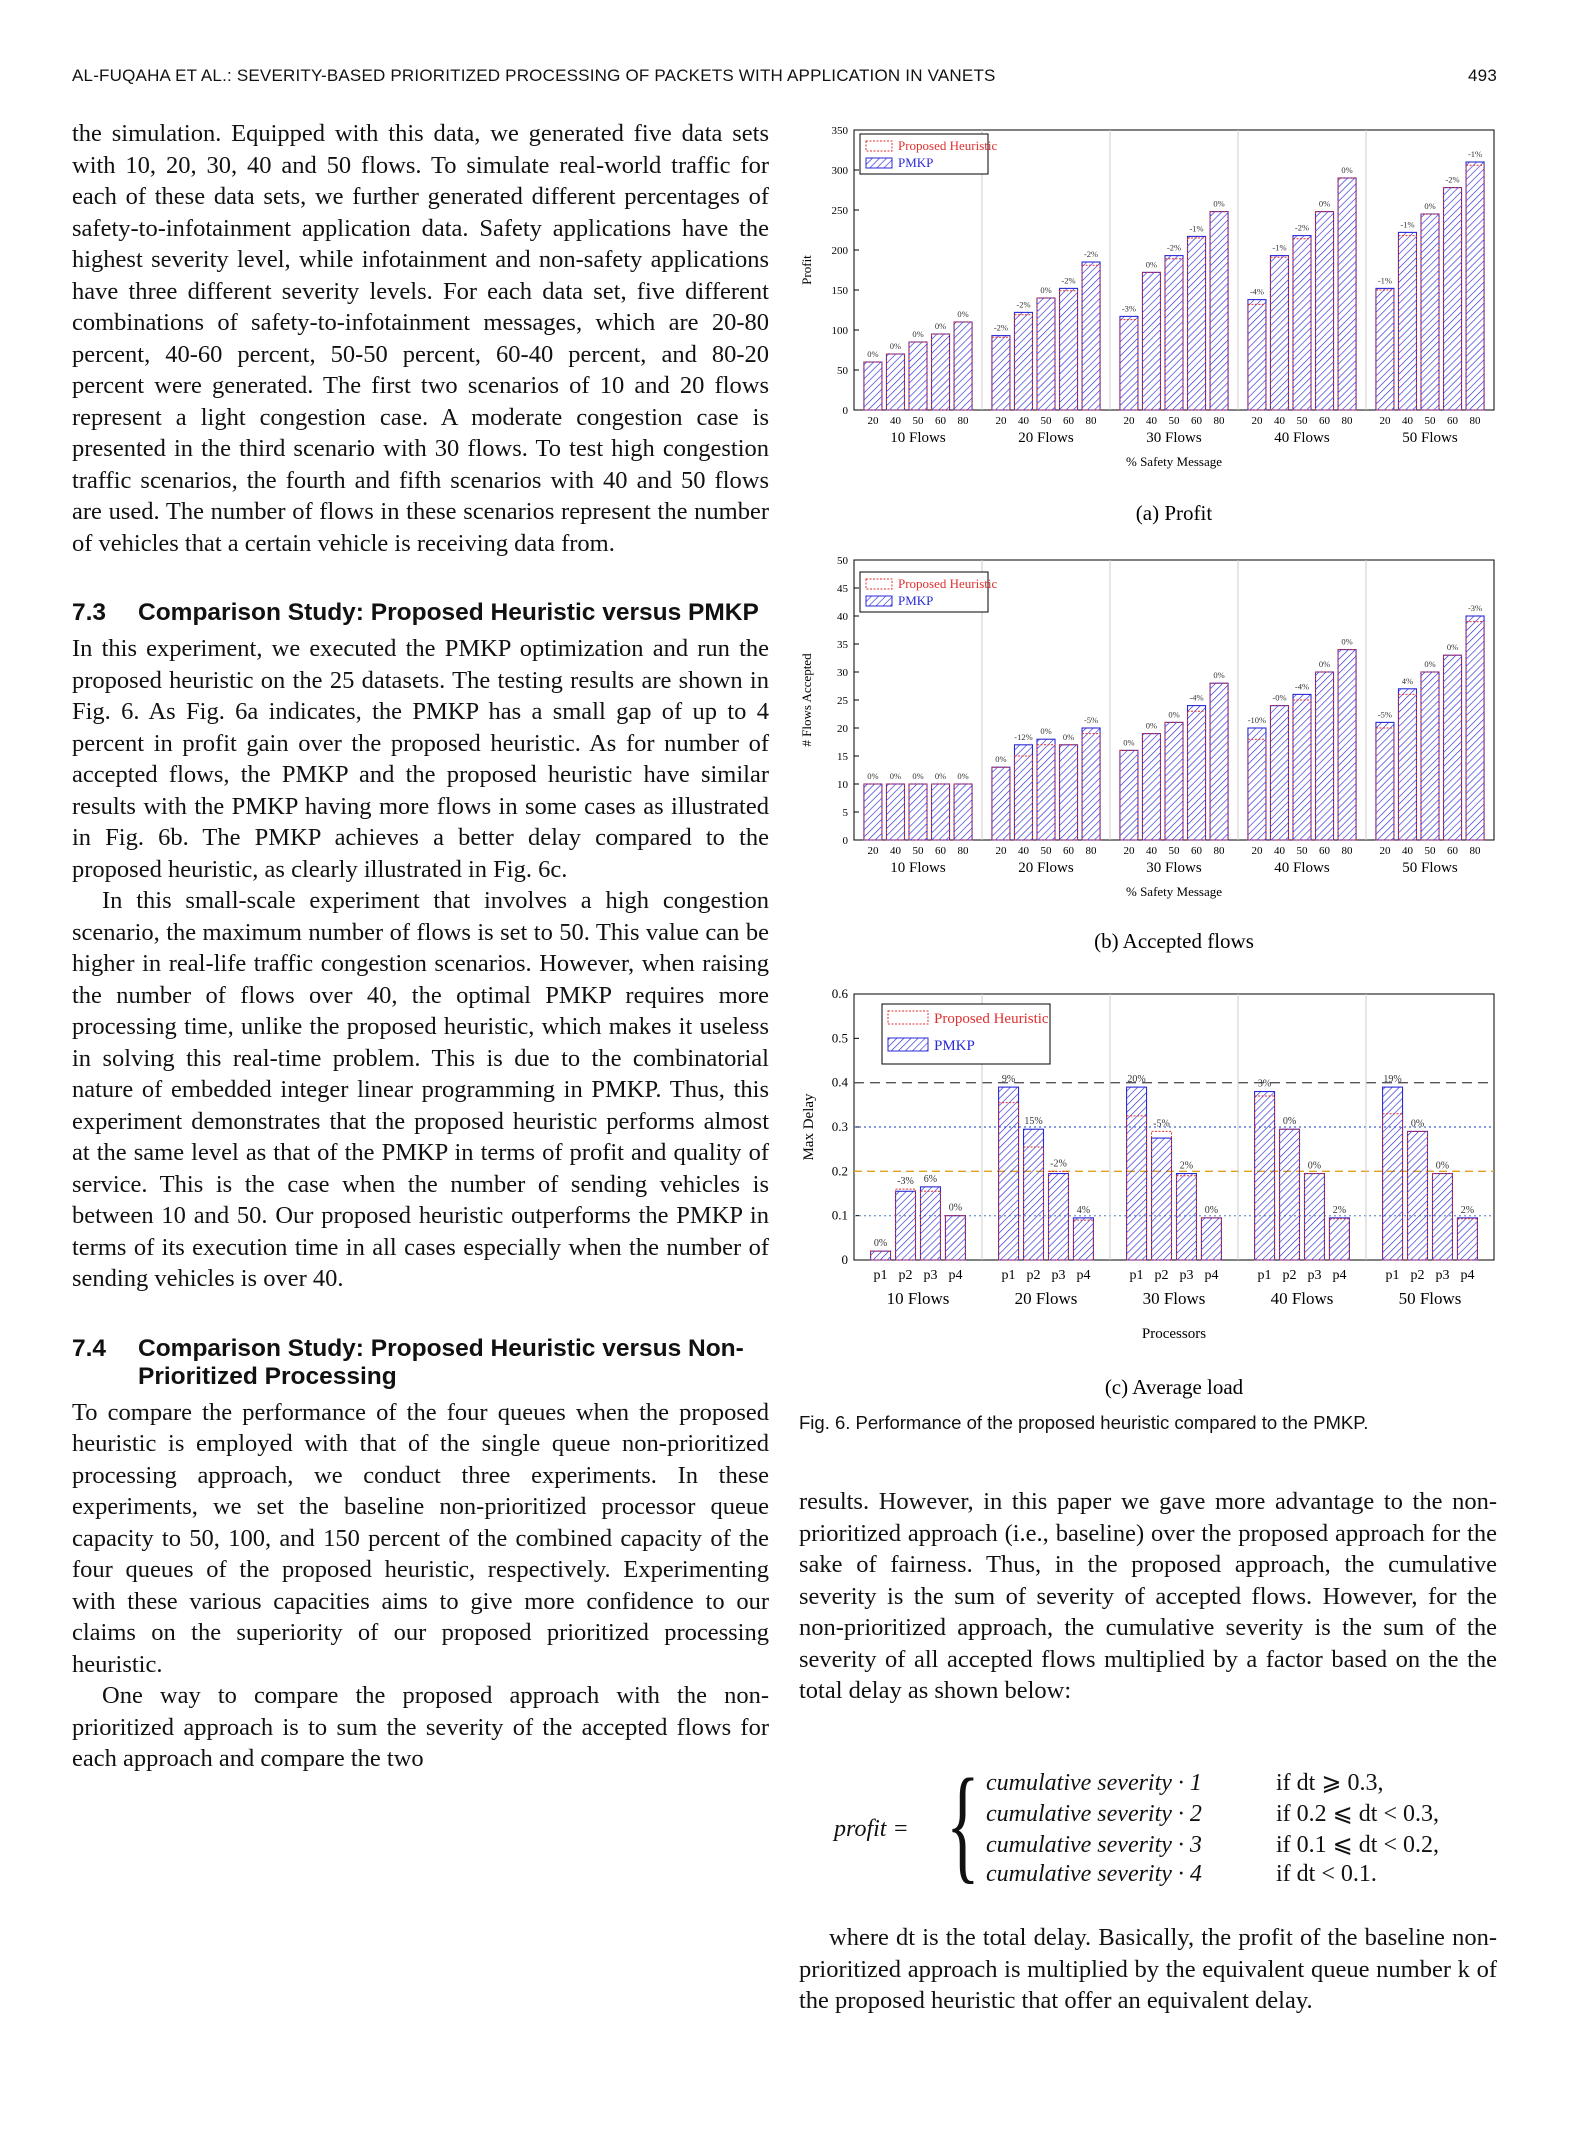 Image resolution: width=1569 pixels, height=2142 pixels. I want to click on percent-label: -5%, so click(1385, 714).